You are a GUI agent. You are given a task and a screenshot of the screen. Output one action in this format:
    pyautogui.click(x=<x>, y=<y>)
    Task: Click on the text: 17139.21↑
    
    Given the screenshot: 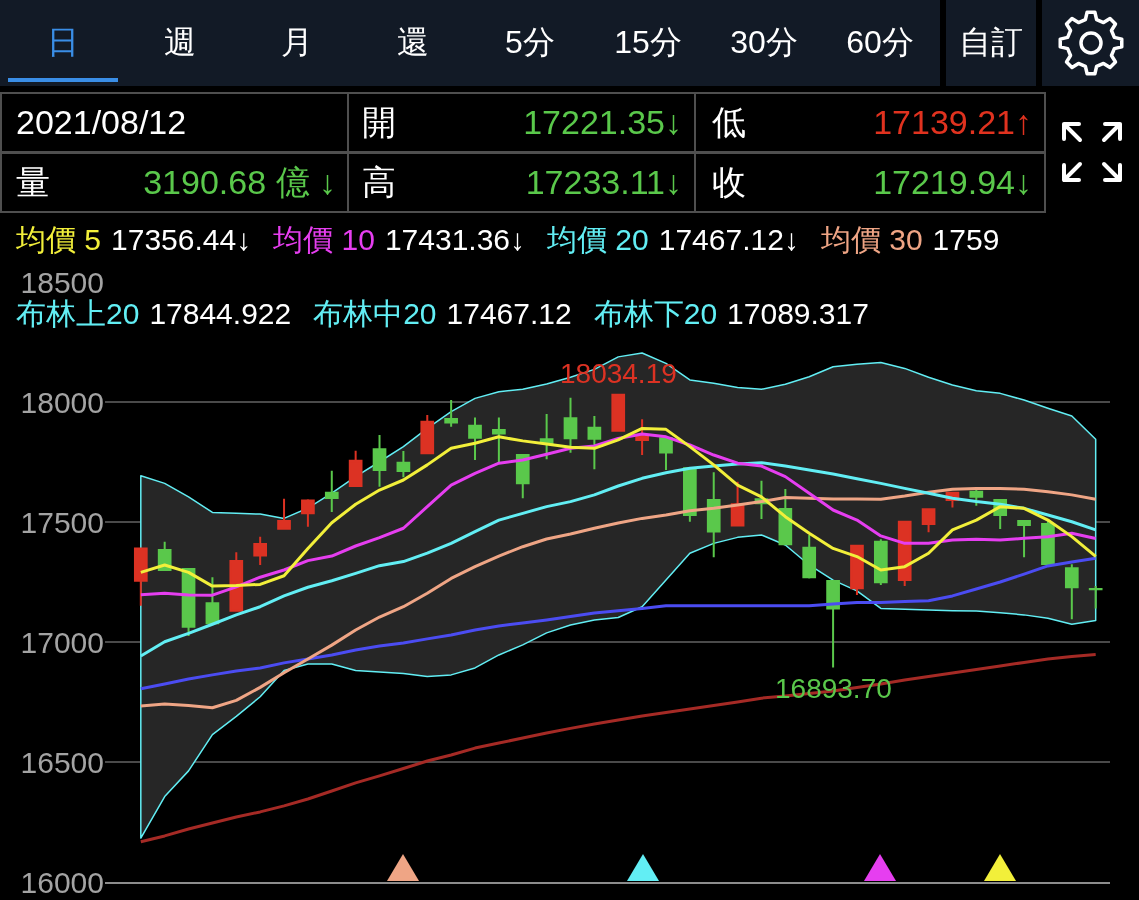 What is the action you would take?
    pyautogui.click(x=952, y=123)
    